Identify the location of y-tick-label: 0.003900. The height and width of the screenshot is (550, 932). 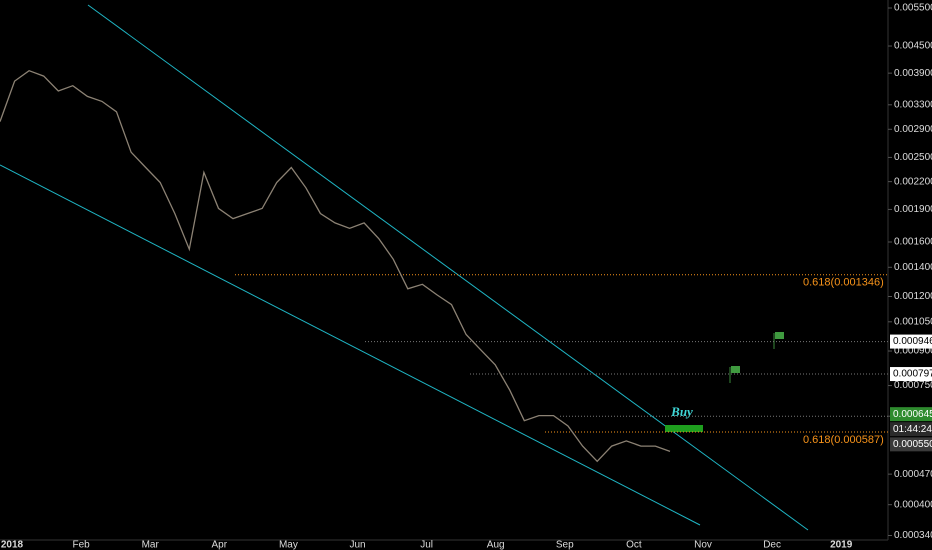
(913, 73).